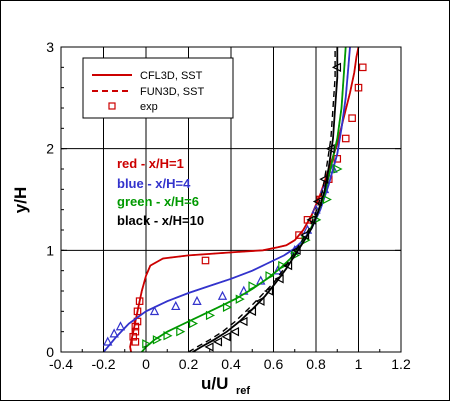  What do you see at coordinates (231, 364) in the screenshot?
I see `x-tick-label: 0.4` at bounding box center [231, 364].